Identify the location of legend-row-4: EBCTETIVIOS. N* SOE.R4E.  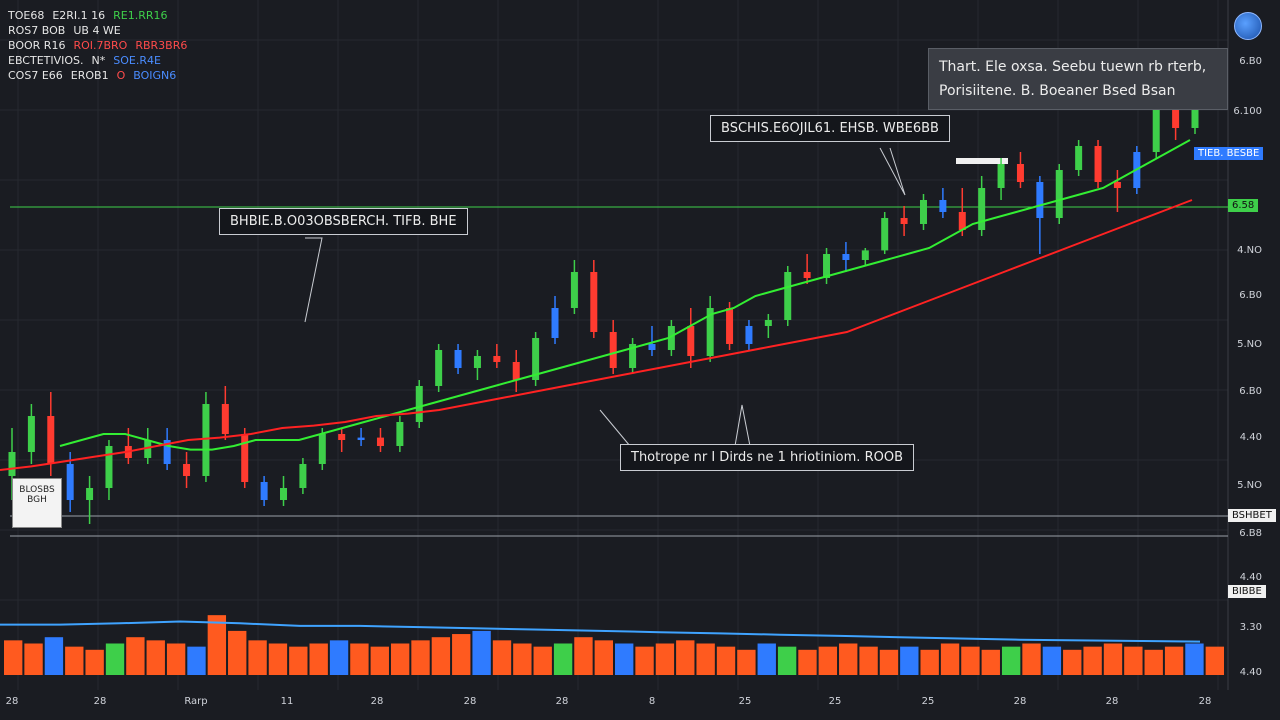
(97, 60).